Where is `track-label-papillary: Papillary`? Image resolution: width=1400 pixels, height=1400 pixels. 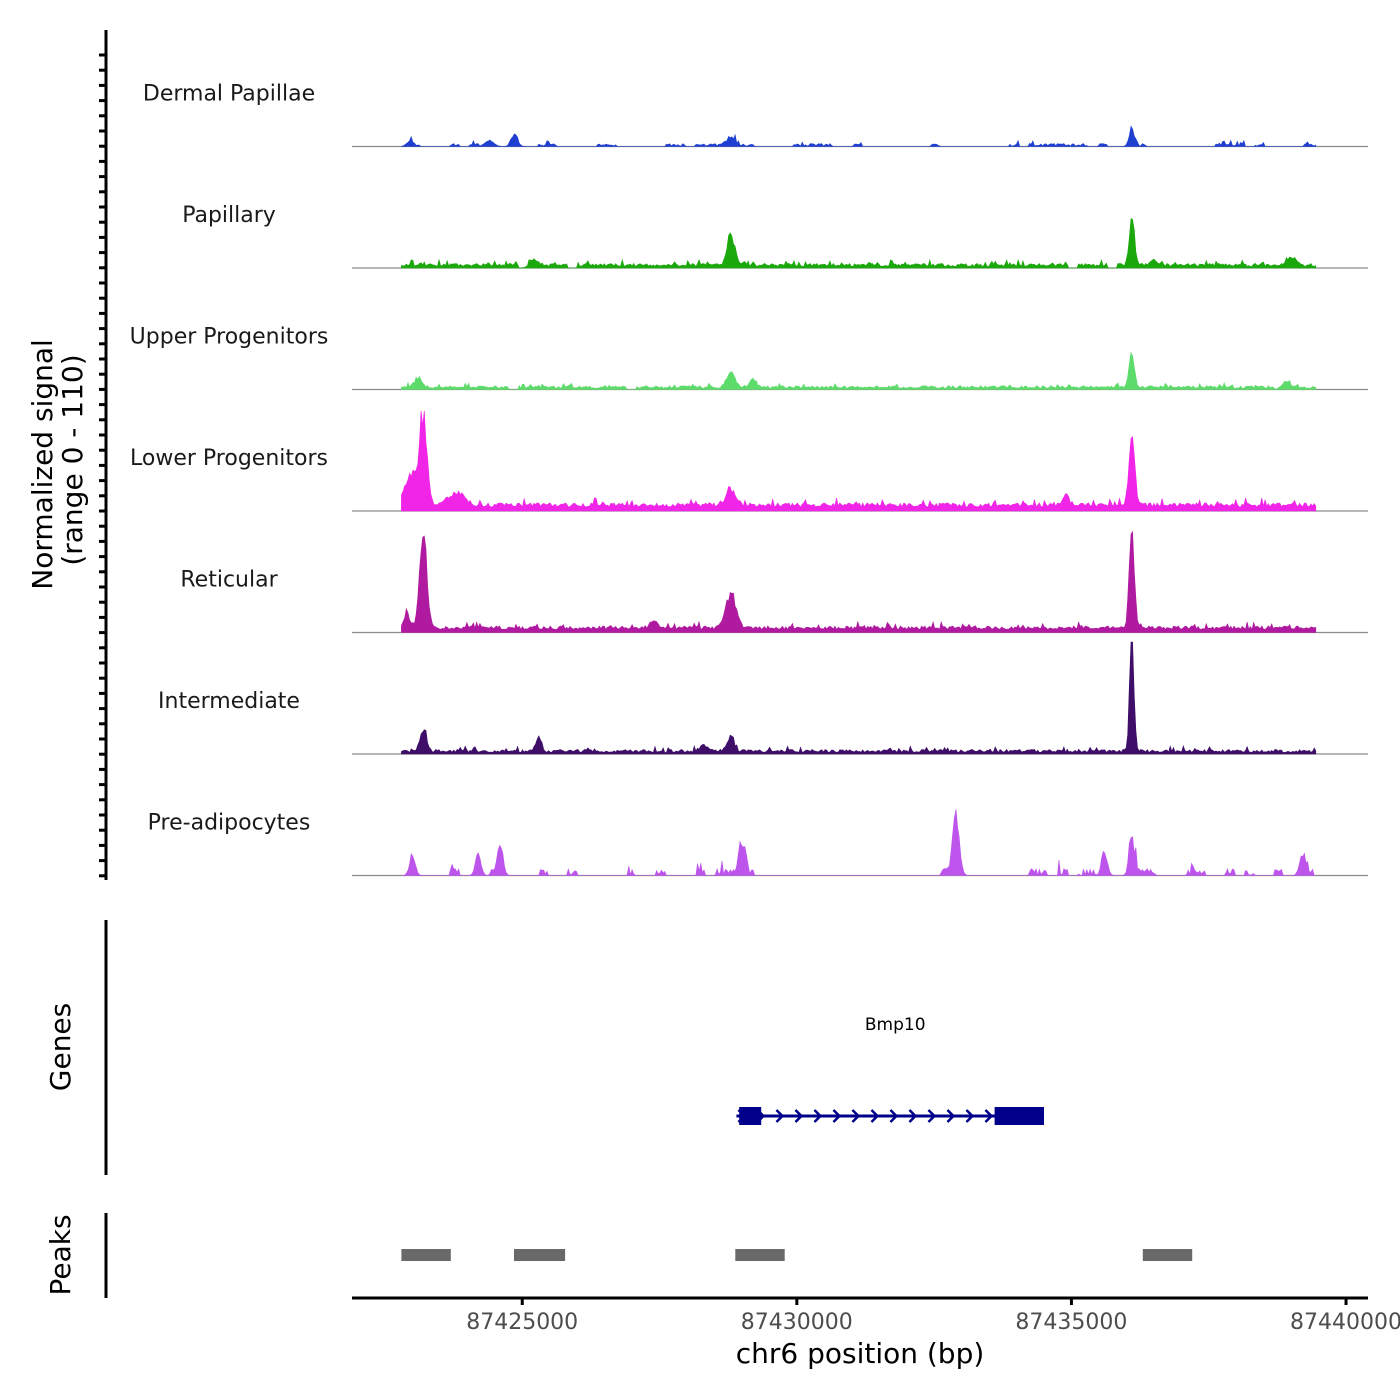 track-label-papillary: Papillary is located at coordinates (229, 215).